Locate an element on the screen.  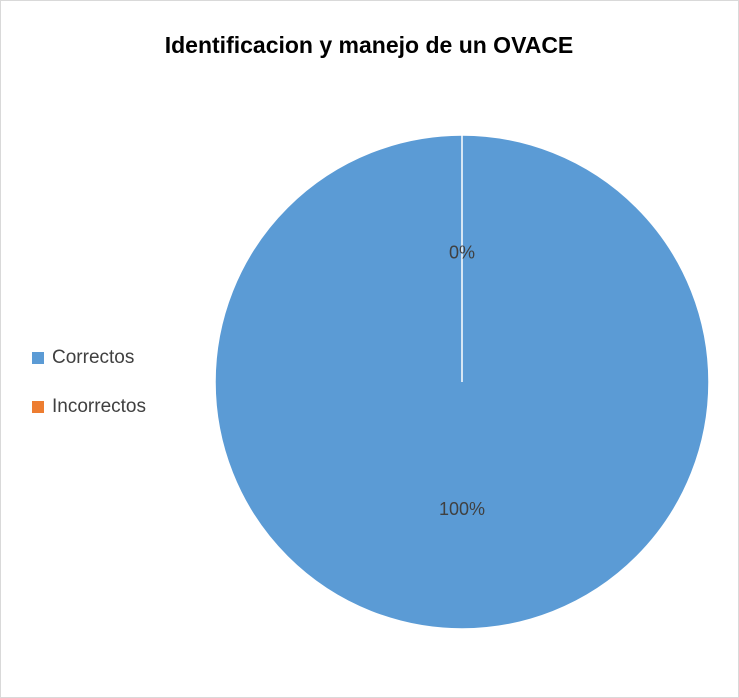
legend-label: Correctos is located at coordinates (93, 357).